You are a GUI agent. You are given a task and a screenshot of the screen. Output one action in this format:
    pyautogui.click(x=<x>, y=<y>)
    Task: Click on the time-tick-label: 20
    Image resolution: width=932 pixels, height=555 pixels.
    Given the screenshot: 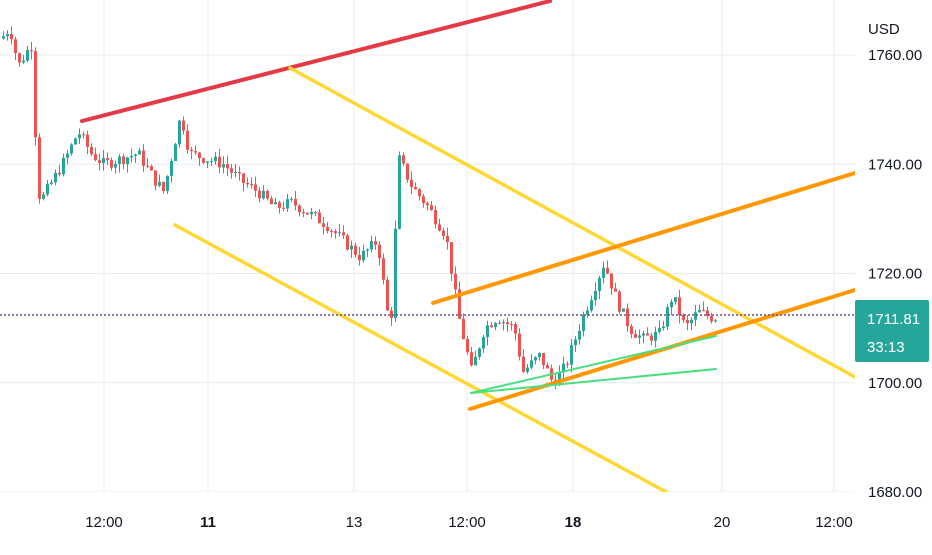 What is the action you would take?
    pyautogui.click(x=722, y=522)
    